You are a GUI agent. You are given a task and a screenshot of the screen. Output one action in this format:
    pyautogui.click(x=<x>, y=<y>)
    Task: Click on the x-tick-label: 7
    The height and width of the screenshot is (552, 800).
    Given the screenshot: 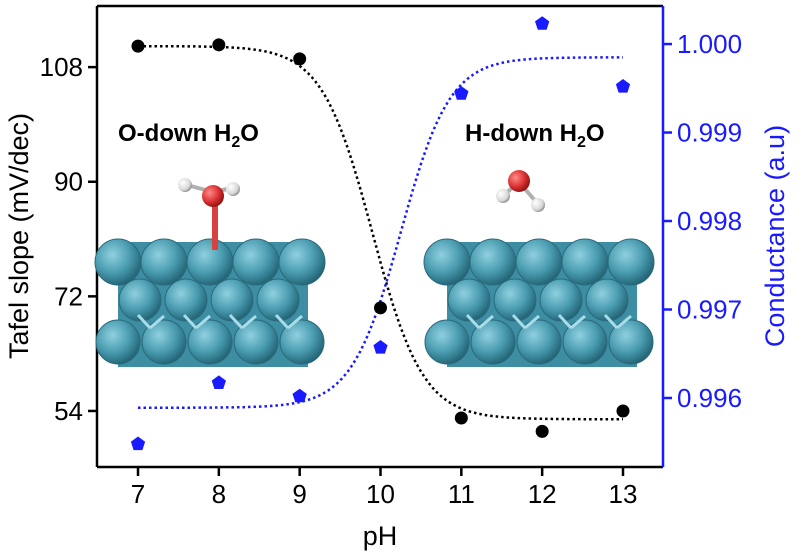 What is the action you would take?
    pyautogui.click(x=138, y=494)
    